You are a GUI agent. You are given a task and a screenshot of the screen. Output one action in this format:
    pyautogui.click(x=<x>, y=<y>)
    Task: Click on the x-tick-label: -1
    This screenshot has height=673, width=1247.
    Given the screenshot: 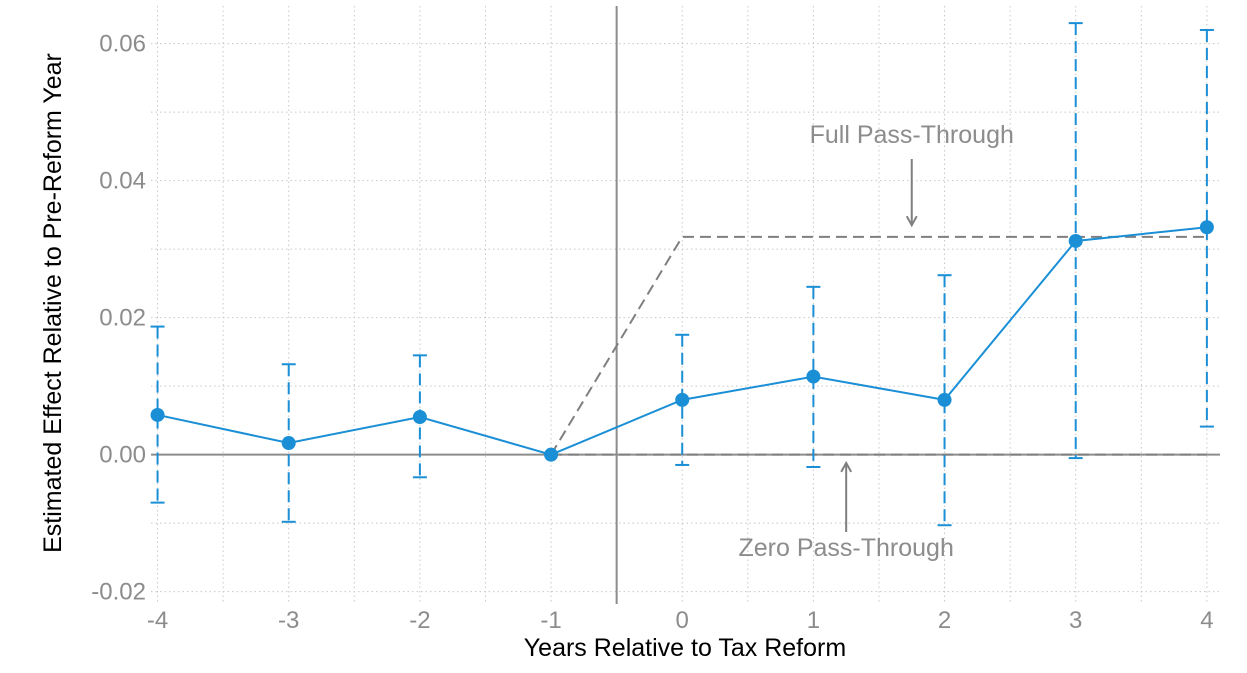 What is the action you would take?
    pyautogui.click(x=550, y=620)
    